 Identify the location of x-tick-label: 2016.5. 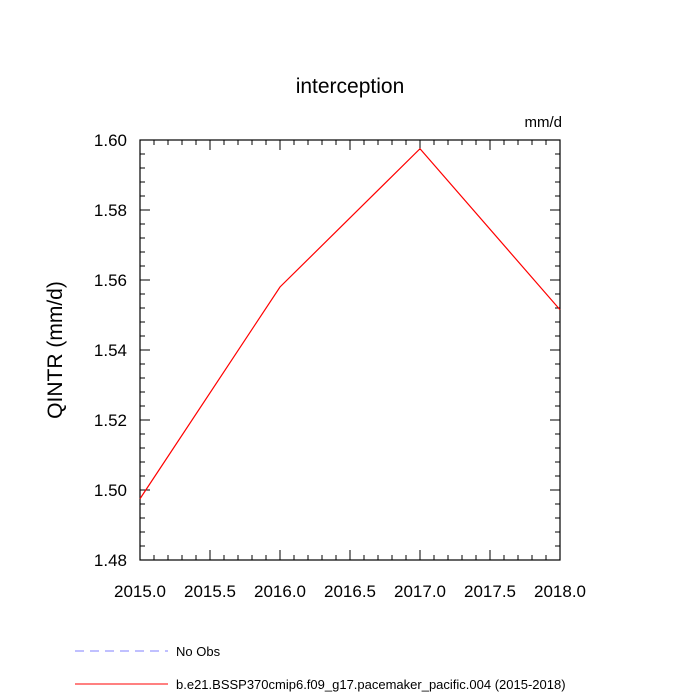
(350, 591).